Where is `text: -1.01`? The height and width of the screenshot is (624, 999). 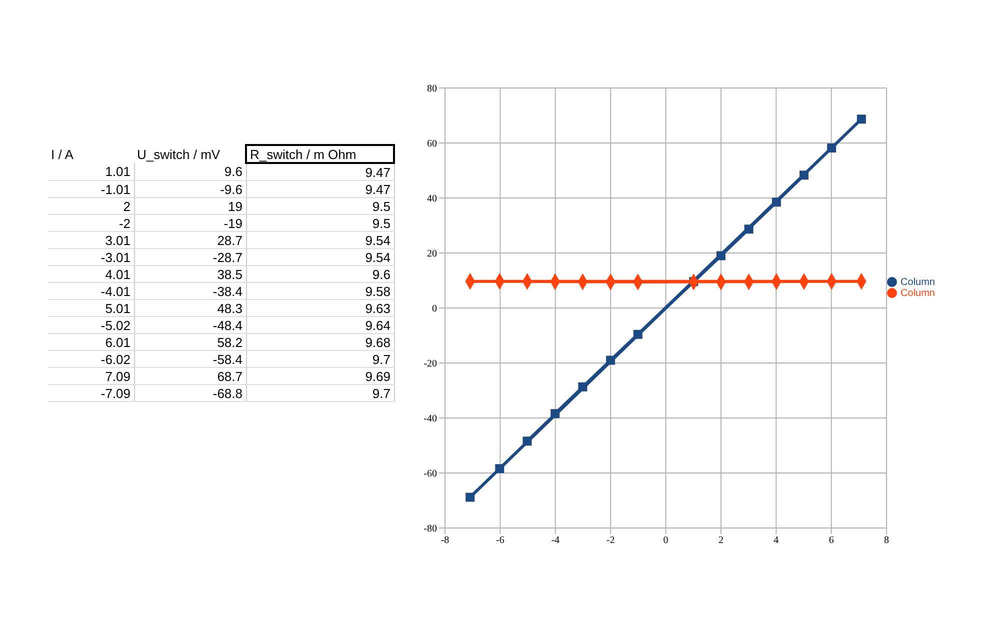 text: -1.01 is located at coordinates (115, 189).